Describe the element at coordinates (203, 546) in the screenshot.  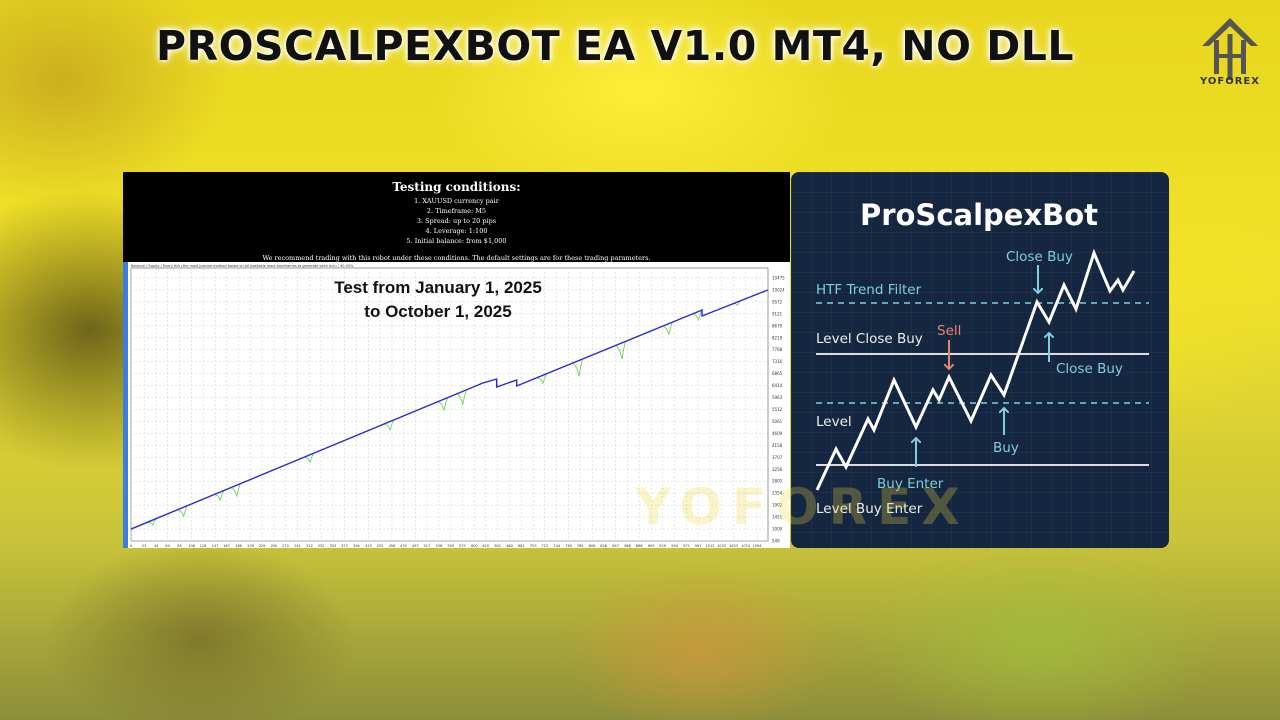
I see `x-tick-label: 126` at that location.